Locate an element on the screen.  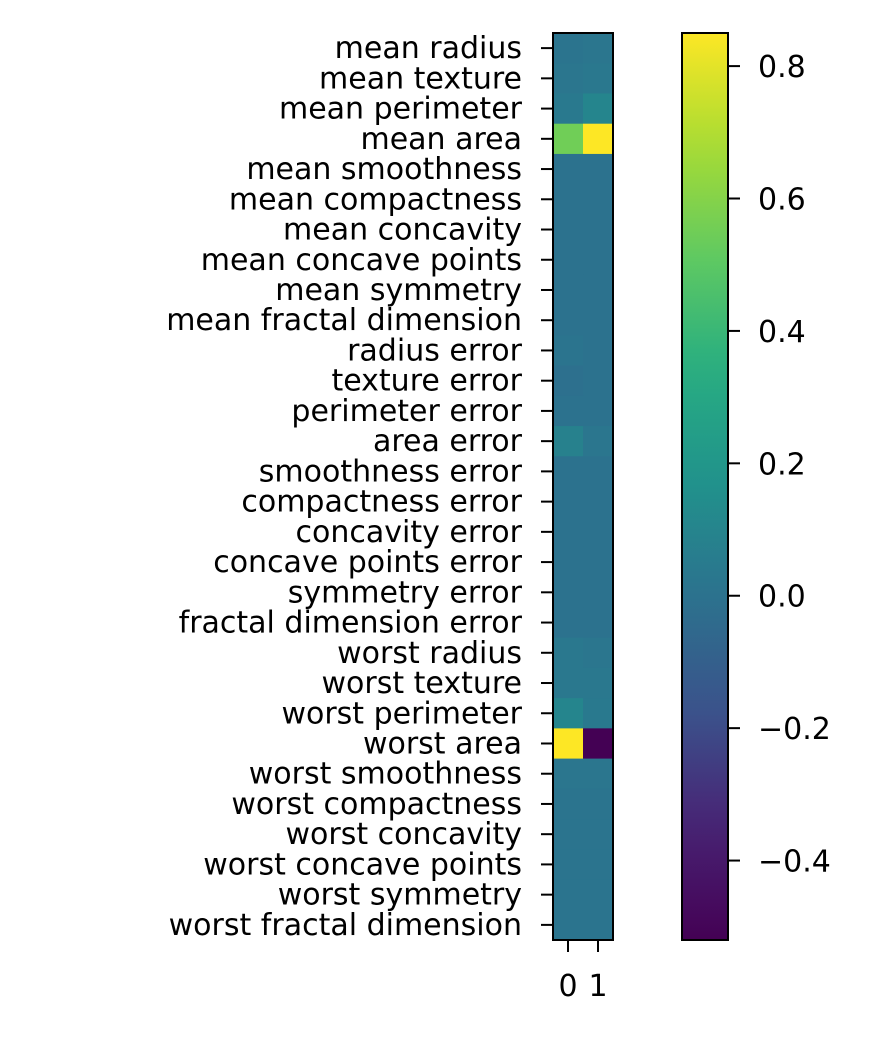
row-label: mean perimeter is located at coordinates (401, 109).